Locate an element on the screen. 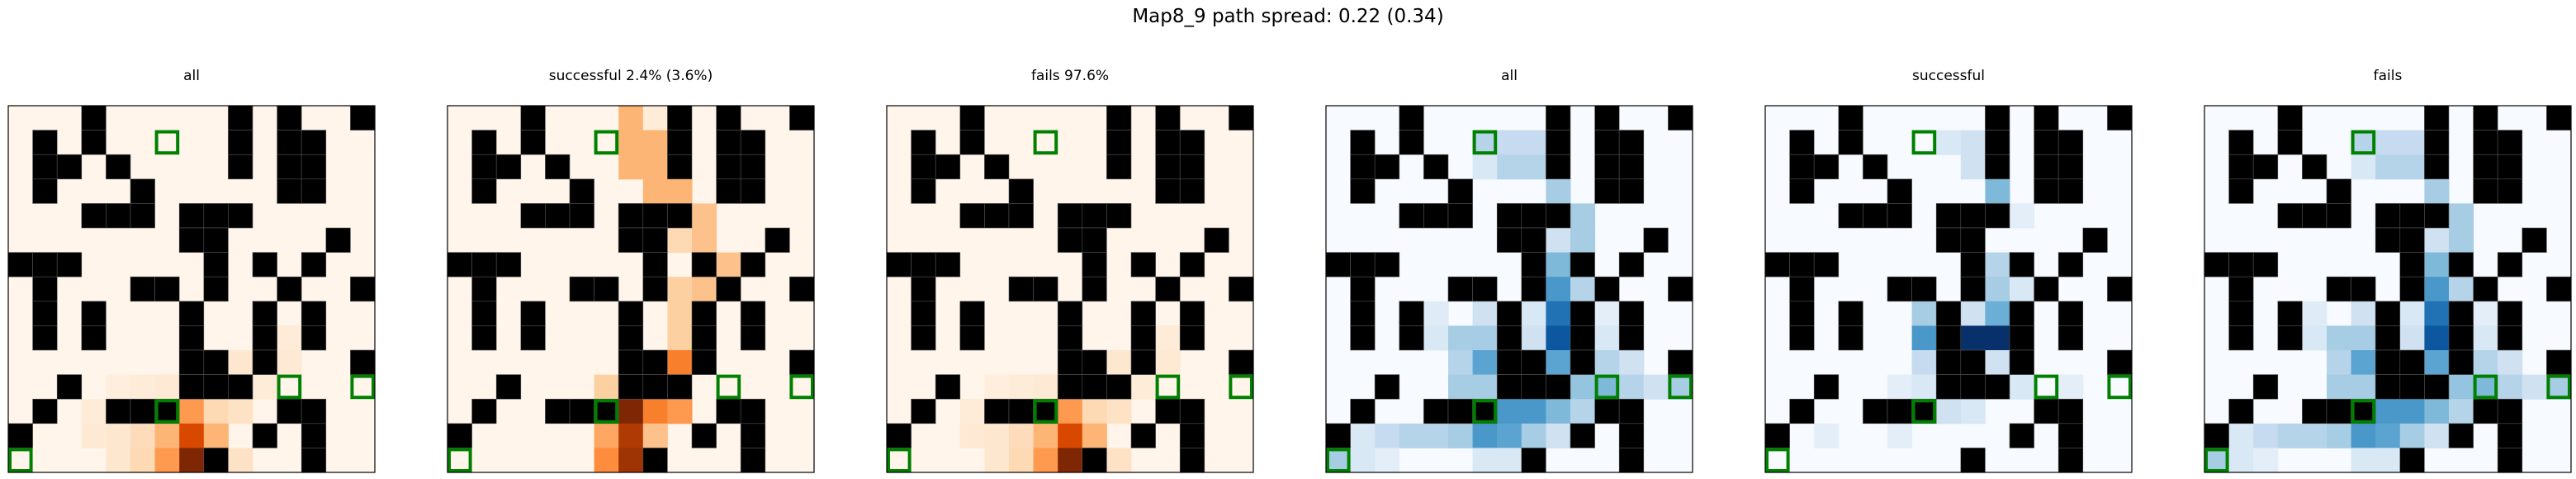 The height and width of the screenshot is (479, 2576). panel-title: successful is located at coordinates (1948, 76).